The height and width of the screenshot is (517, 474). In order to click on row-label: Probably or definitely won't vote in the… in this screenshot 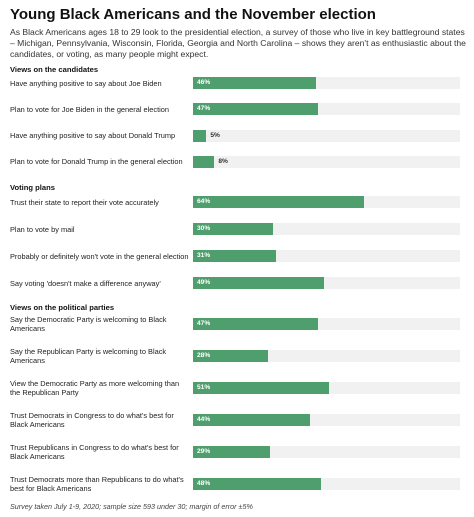, I will do `click(99, 256)`.